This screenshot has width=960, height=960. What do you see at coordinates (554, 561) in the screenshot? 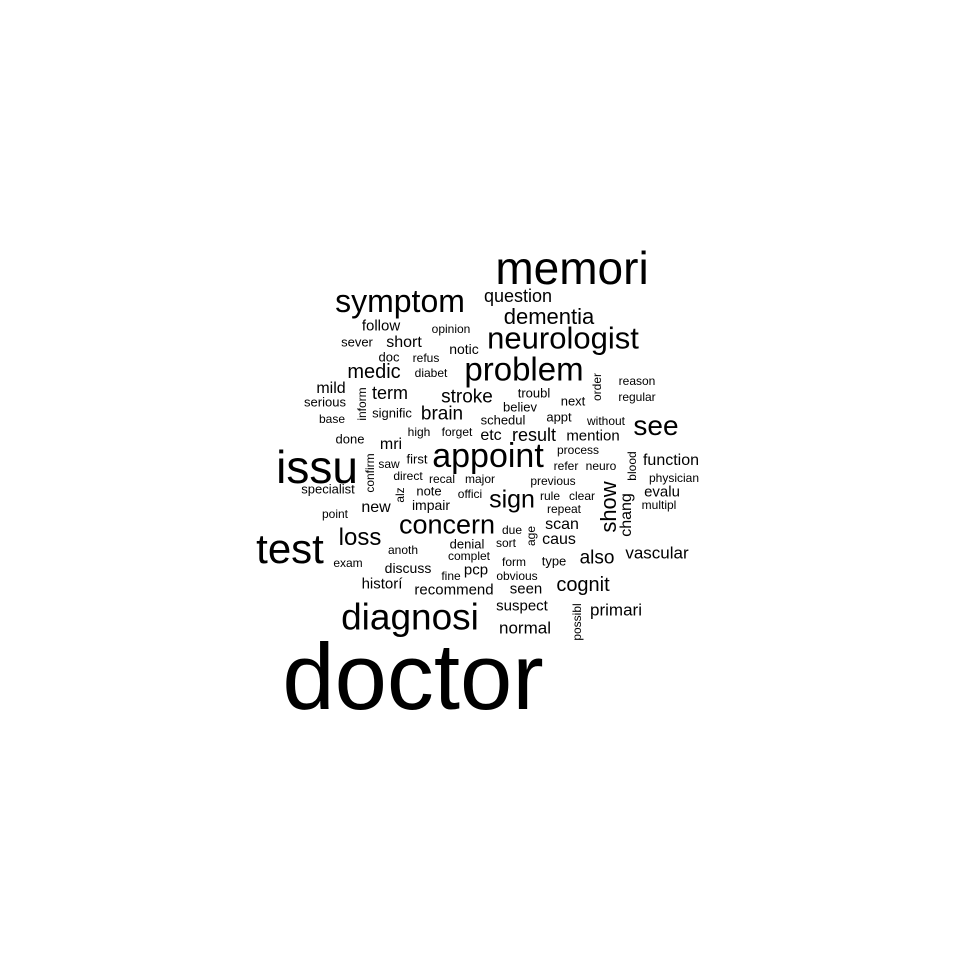
I see `word-type: type` at bounding box center [554, 561].